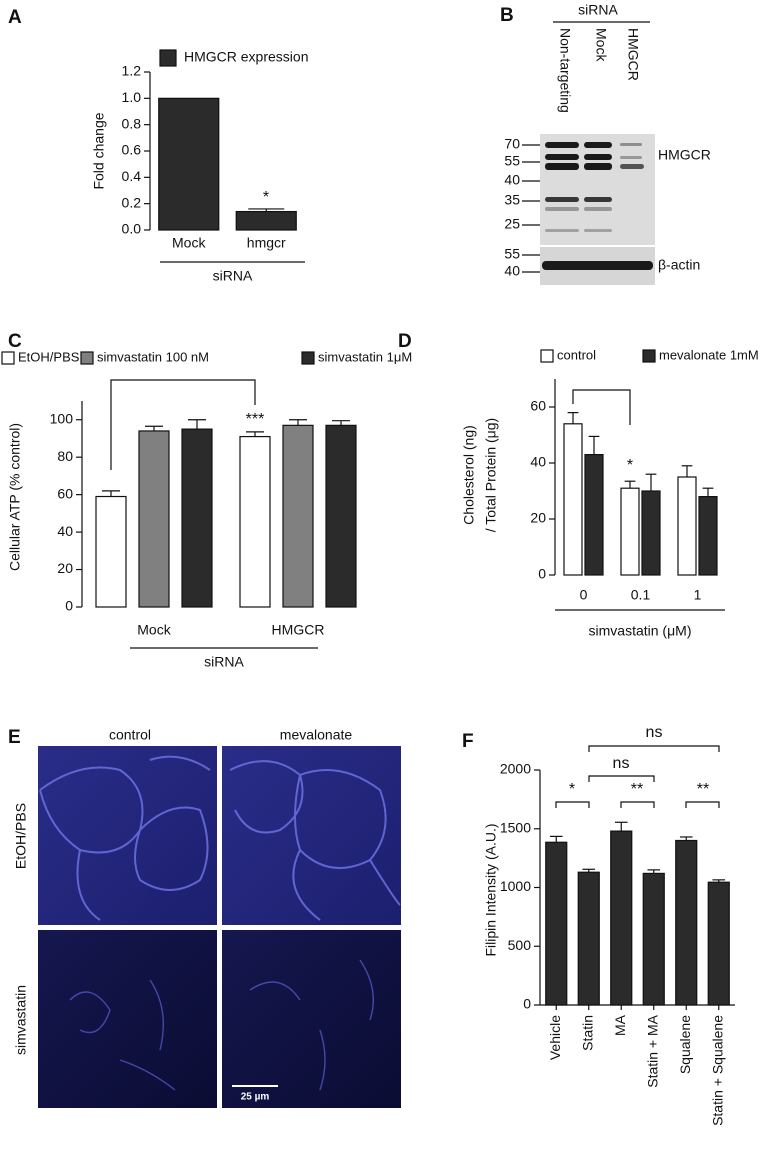 This screenshot has width=770, height=1157. I want to click on y-tick-label: 1.2, so click(132, 71).